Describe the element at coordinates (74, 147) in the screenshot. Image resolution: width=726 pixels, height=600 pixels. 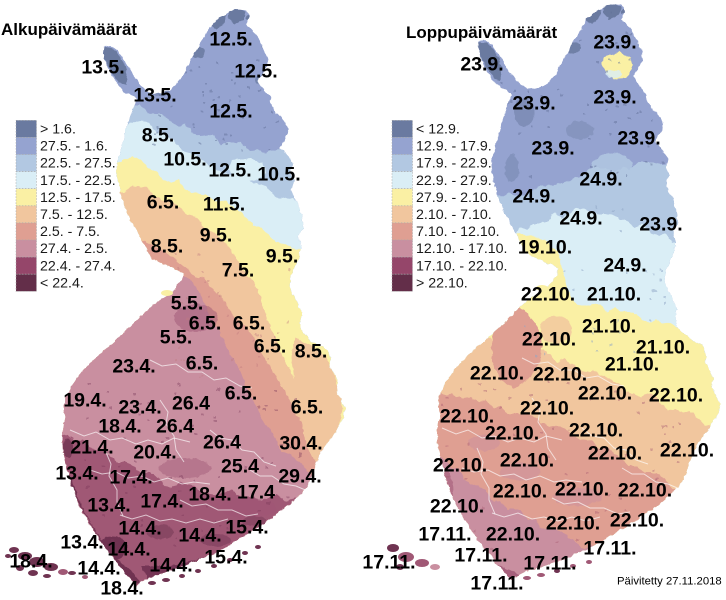
I see `svg-text: 27.5. - 1.6.` at that location.